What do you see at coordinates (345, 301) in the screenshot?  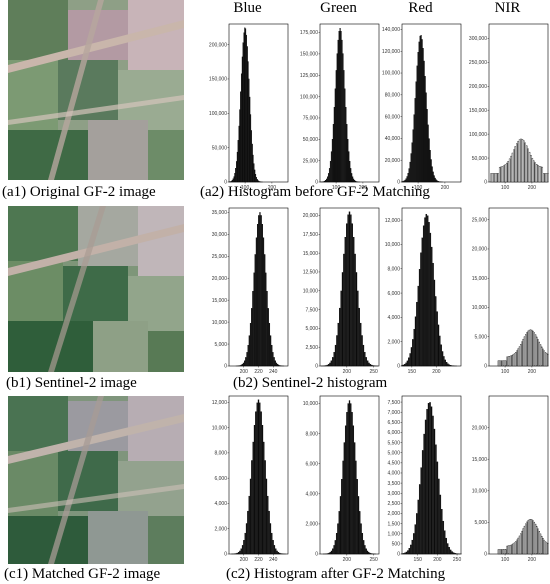 I see `b2-green-bar` at bounding box center [345, 301].